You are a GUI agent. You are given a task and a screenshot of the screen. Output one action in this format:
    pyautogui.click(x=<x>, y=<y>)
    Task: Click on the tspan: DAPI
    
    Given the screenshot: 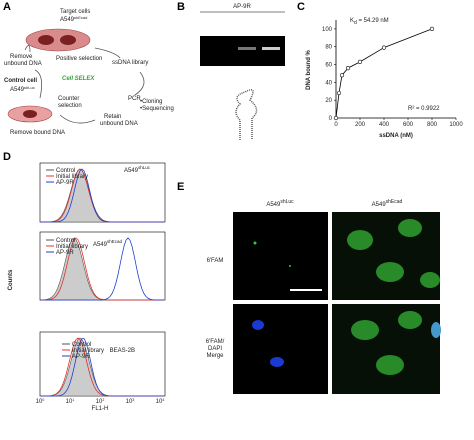 What is the action you would take?
    pyautogui.click(x=215, y=349)
    